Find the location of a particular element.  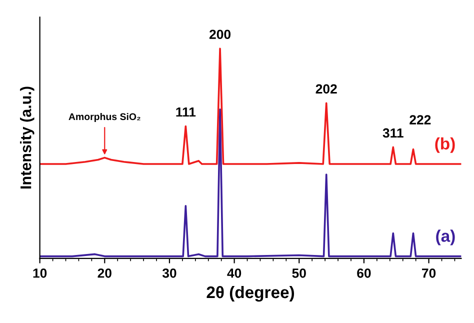

x-tick-label: 40 is located at coordinates (234, 273).